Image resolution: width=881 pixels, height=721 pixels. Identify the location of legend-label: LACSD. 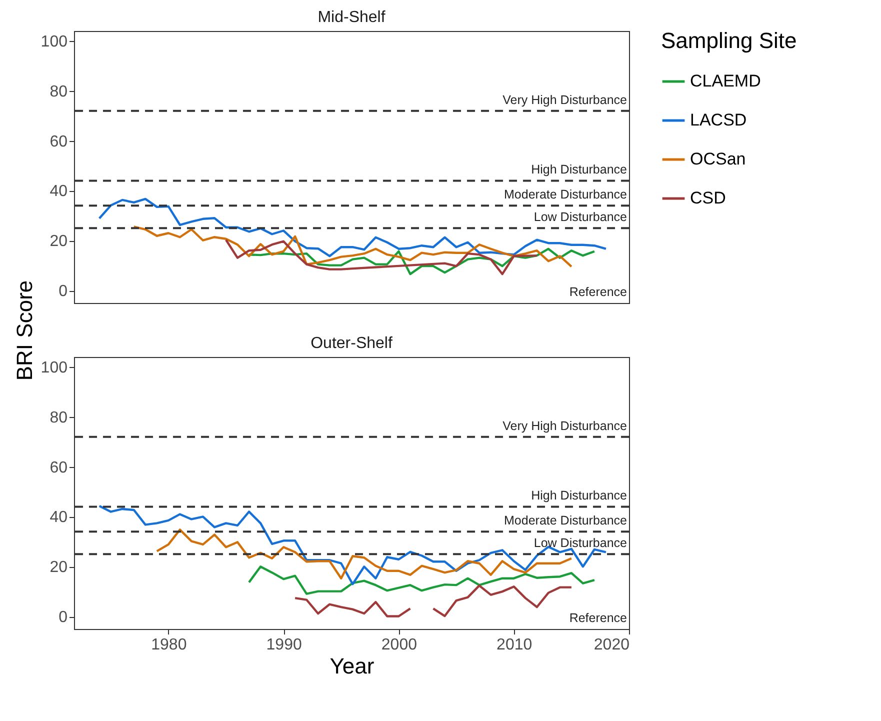
(718, 120).